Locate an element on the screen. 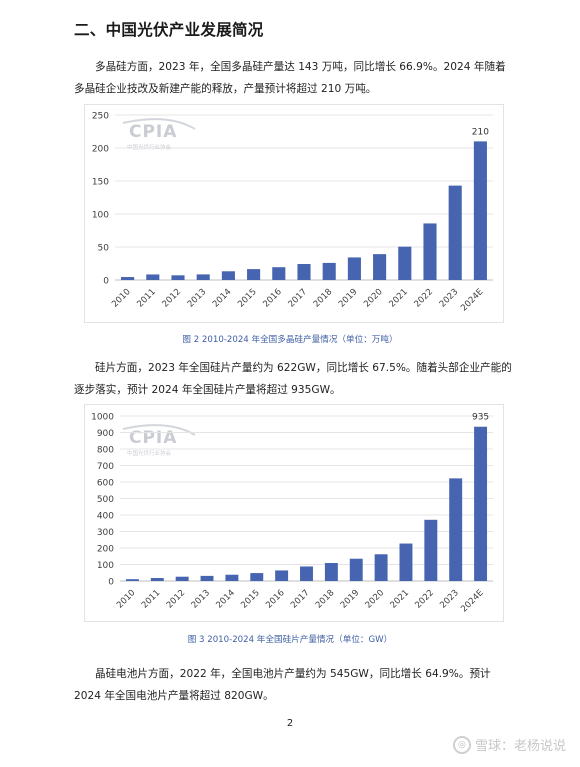 Image resolution: width=580 pixels, height=767 pixels. y-tick-label: 1000 is located at coordinates (102, 418).